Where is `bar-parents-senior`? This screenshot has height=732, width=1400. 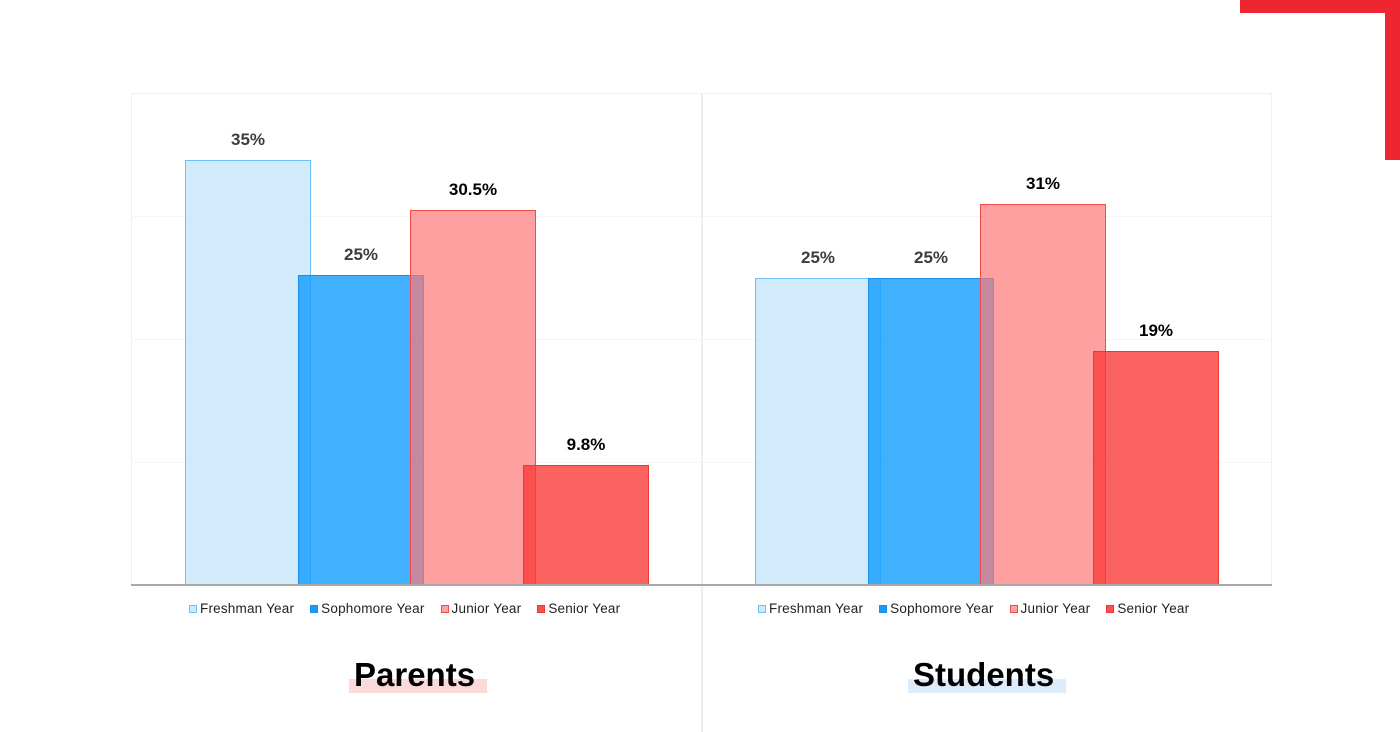
bar-parents-senior is located at coordinates (586, 525).